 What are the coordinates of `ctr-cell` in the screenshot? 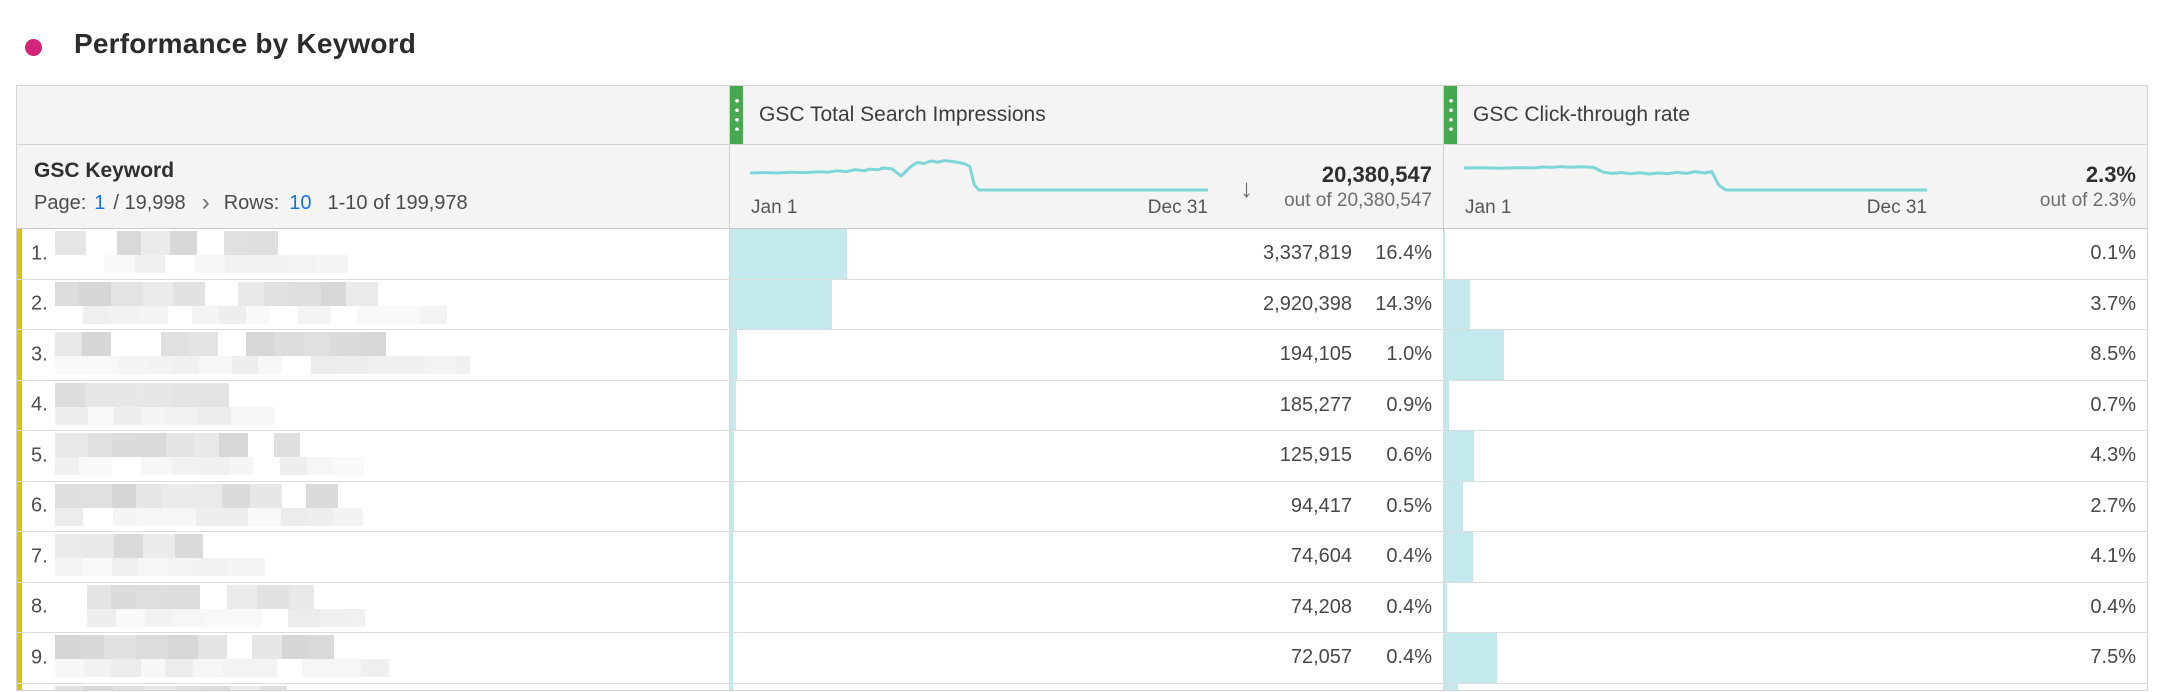 It's located at (1795, 686).